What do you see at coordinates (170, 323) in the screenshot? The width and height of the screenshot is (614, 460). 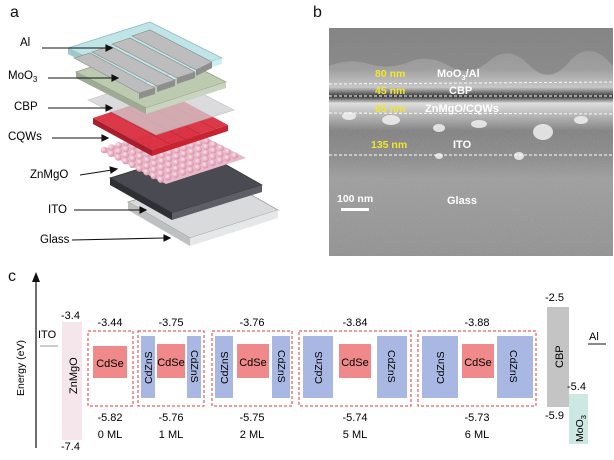 I see `svg-text: -3.75` at bounding box center [170, 323].